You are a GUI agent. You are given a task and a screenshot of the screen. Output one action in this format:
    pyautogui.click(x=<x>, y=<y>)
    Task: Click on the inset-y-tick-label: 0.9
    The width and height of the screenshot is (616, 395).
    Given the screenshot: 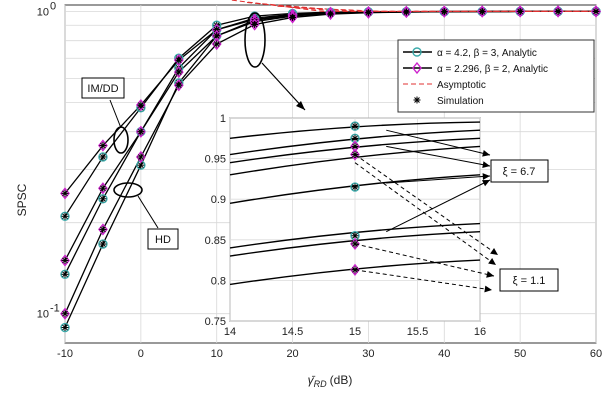 What is the action you would take?
    pyautogui.click(x=218, y=200)
    